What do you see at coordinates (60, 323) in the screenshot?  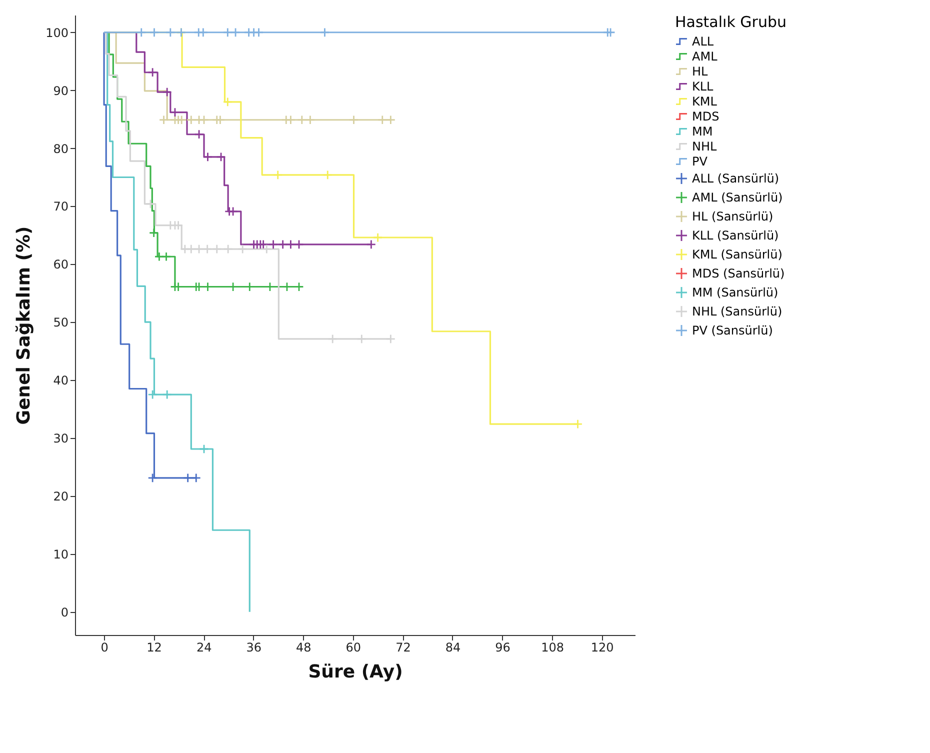 I see `y-tick-label: 50` at bounding box center [60, 323].